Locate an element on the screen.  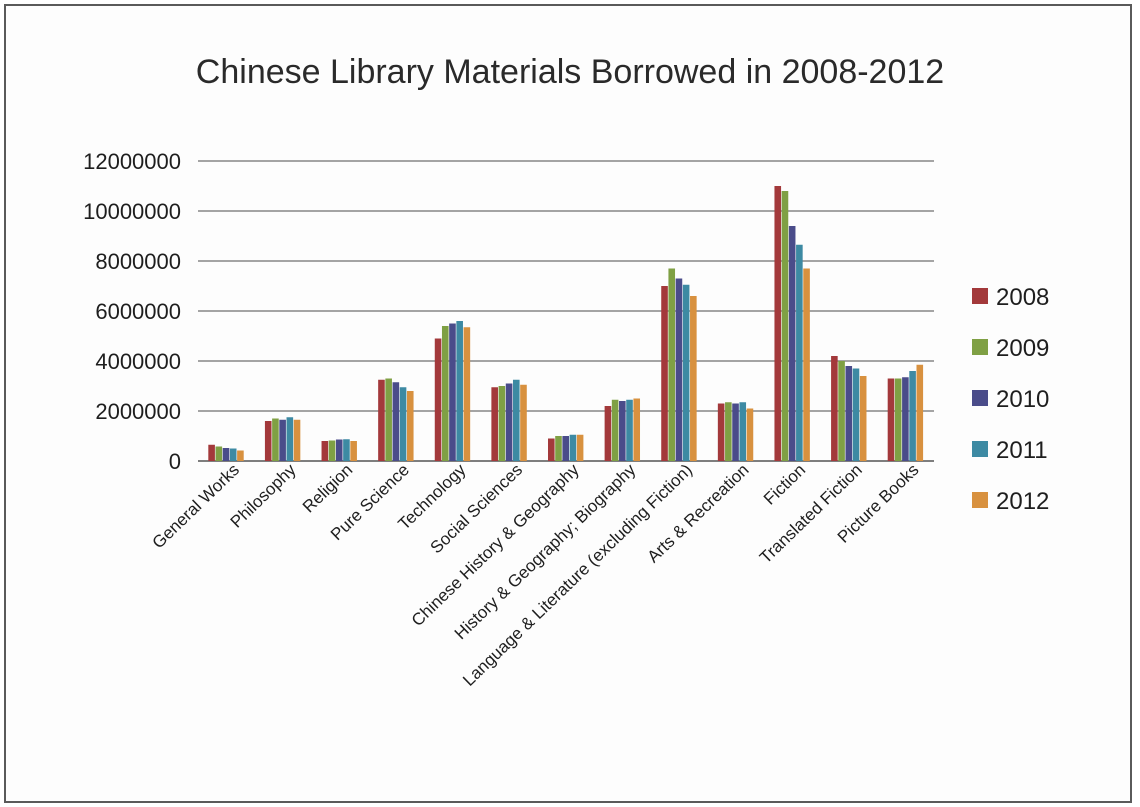
y-tick-label: 2000000 is located at coordinates (138, 411).